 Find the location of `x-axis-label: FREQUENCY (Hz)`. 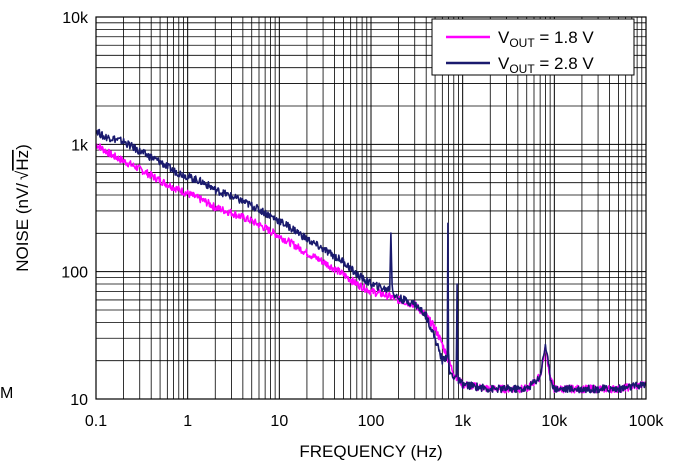

x-axis-label: FREQUENCY (Hz) is located at coordinates (370, 451).